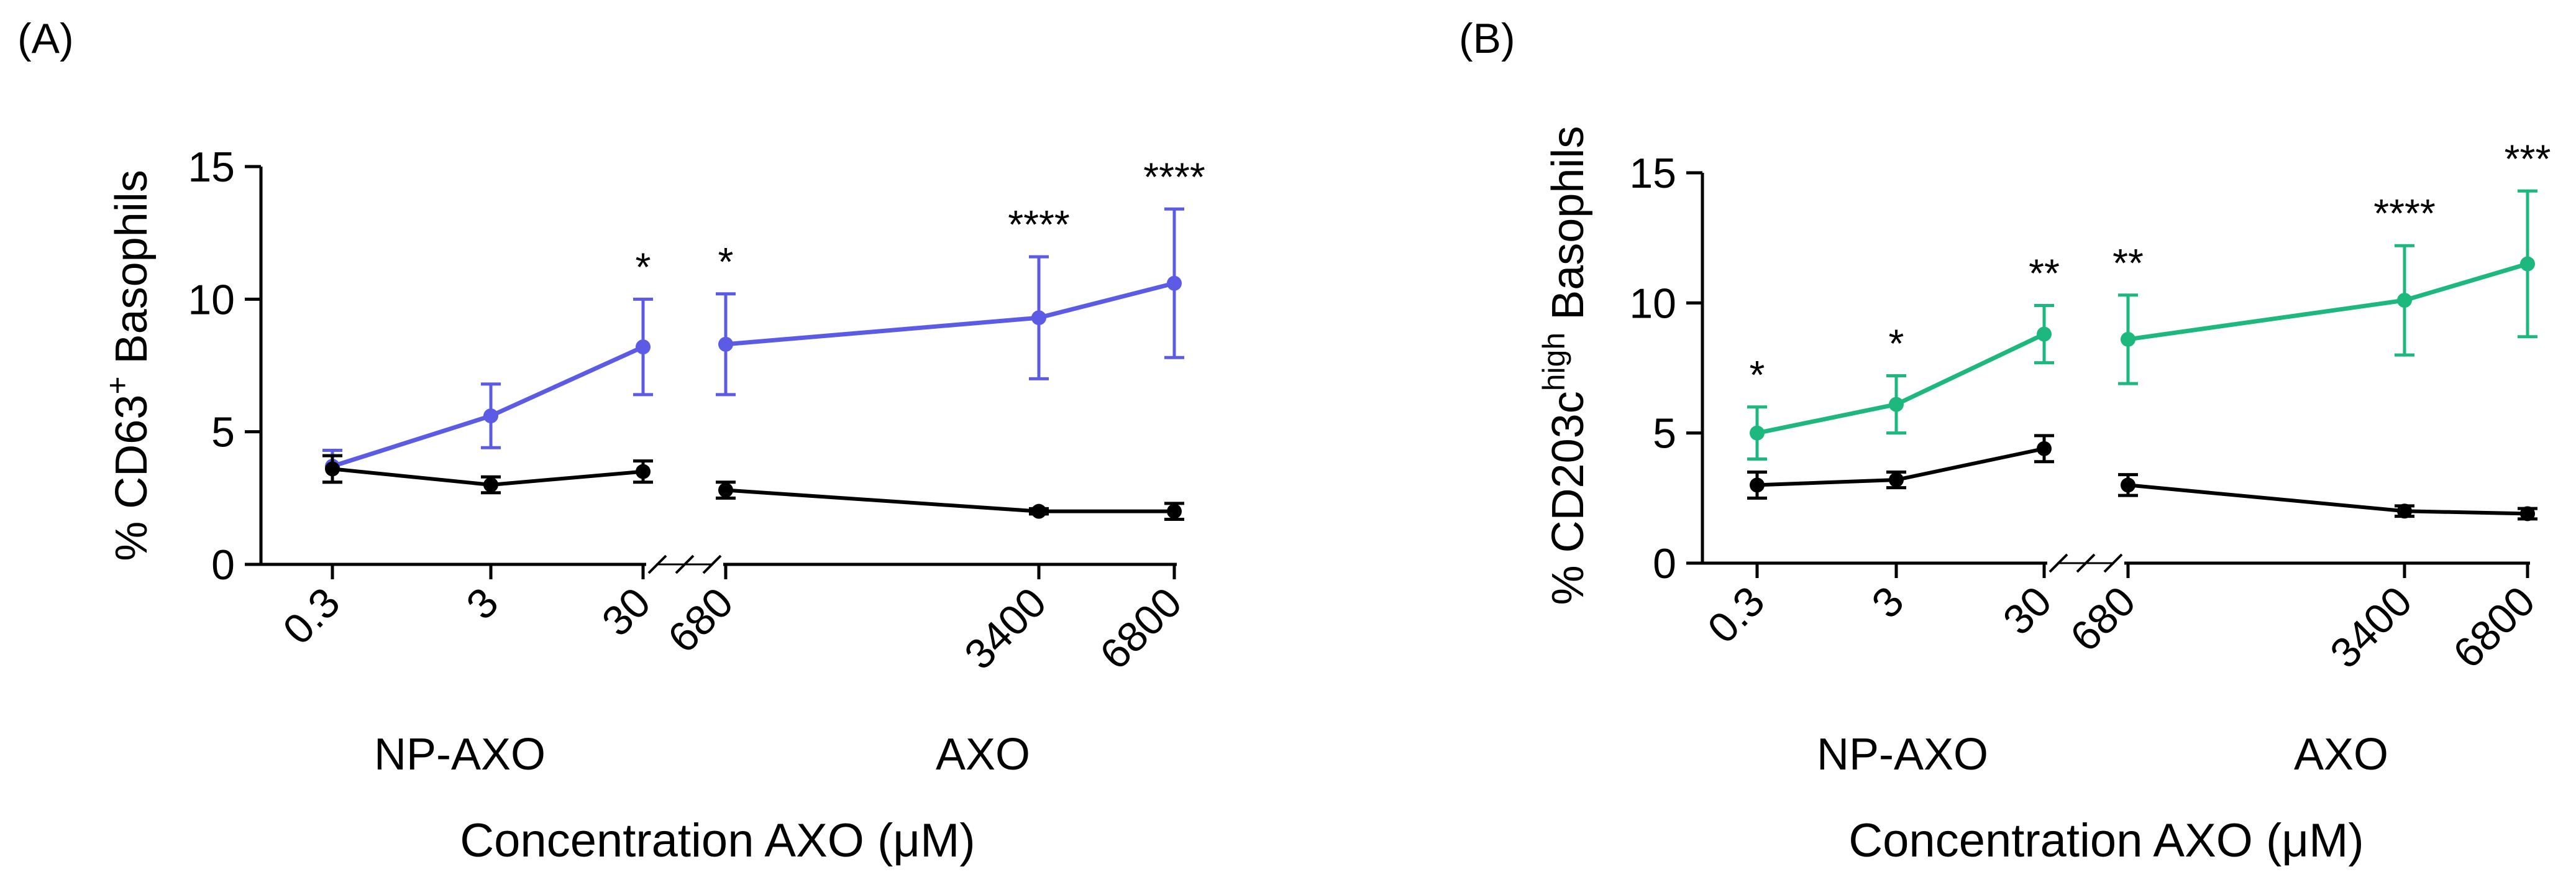 Image resolution: width=2576 pixels, height=882 pixels. I want to click on y-axis-title: % CD63+ Basophils, so click(128, 365).